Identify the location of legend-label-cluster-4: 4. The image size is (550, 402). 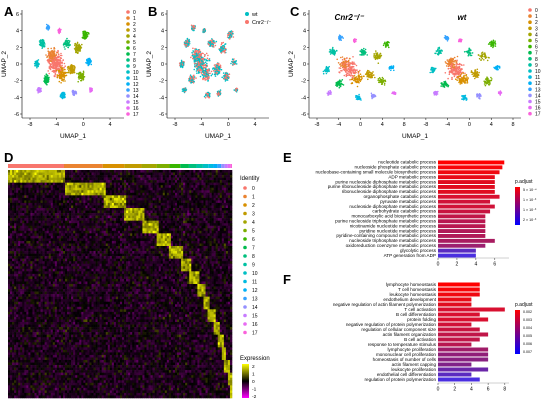
(134, 37).